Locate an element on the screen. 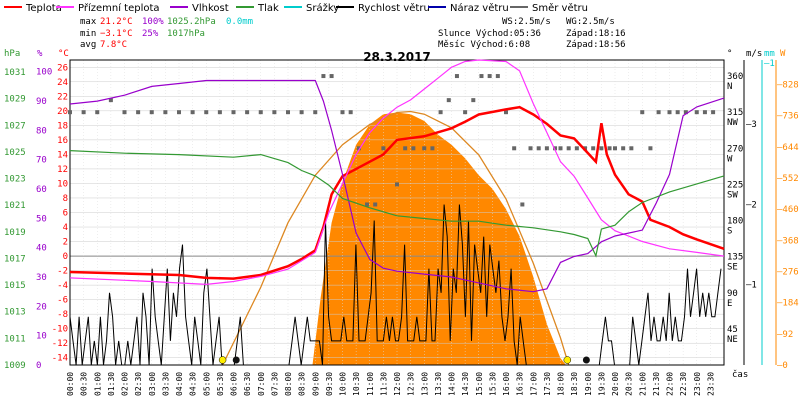  x-tick: 02:00 is located at coordinates (125, 384).